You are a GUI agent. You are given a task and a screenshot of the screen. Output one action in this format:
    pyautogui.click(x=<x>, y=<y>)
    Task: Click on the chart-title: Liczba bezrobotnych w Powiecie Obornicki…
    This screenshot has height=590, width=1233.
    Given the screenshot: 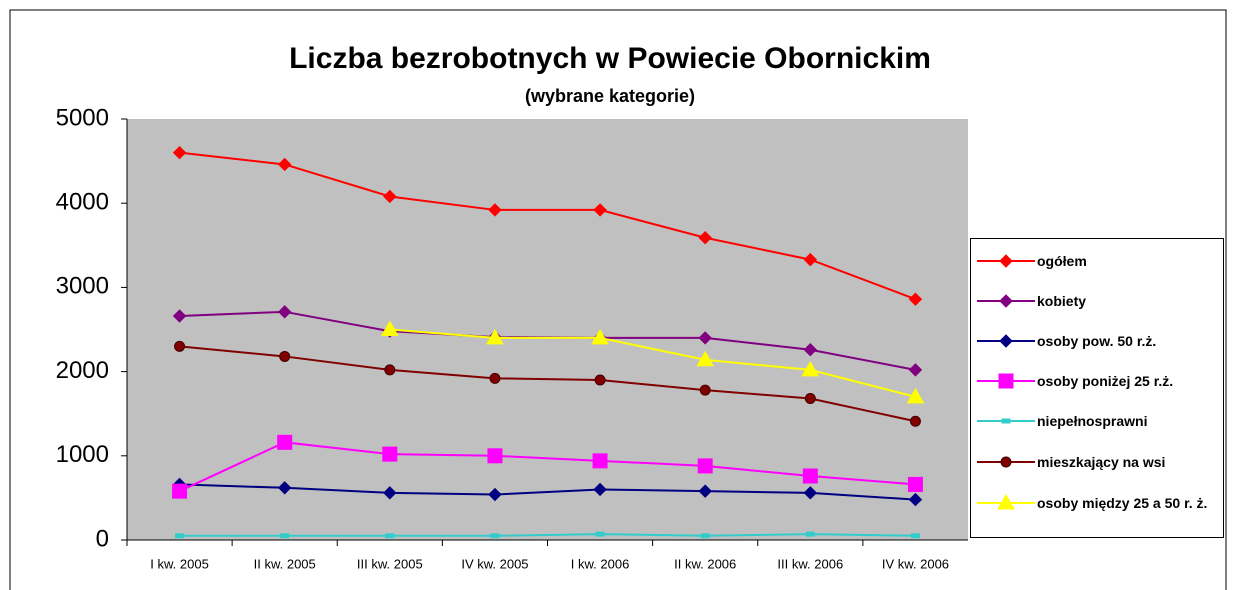 What is the action you would take?
    pyautogui.click(x=610, y=58)
    